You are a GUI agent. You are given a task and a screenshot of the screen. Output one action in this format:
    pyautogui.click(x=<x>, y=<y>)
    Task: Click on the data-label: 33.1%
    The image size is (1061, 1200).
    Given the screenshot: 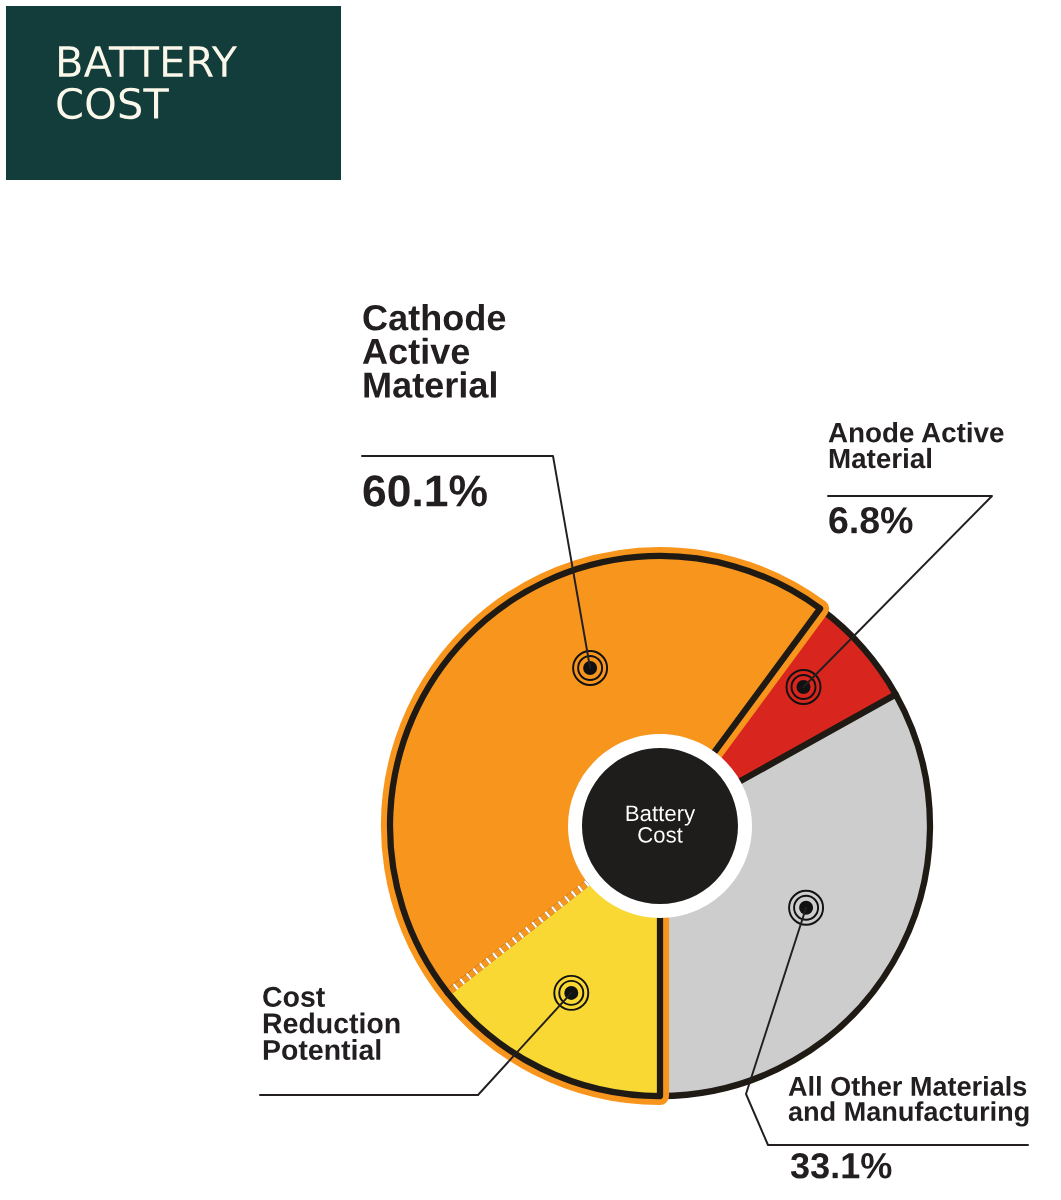 What is the action you would take?
    pyautogui.click(x=841, y=1165)
    